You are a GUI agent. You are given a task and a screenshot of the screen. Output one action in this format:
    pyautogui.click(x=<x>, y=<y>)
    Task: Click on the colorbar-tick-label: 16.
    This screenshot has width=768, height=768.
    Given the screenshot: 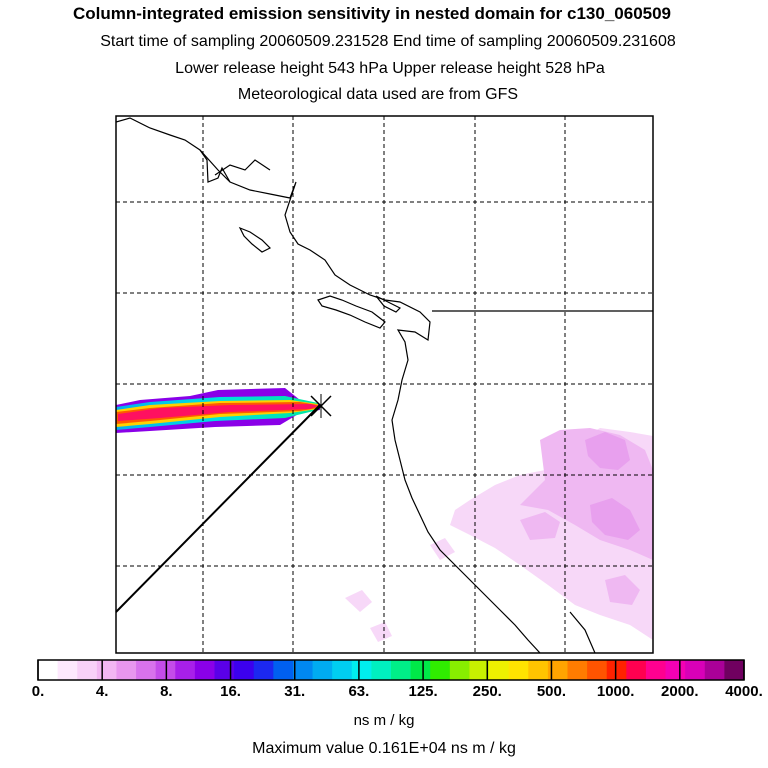 What is the action you would take?
    pyautogui.click(x=230, y=691)
    